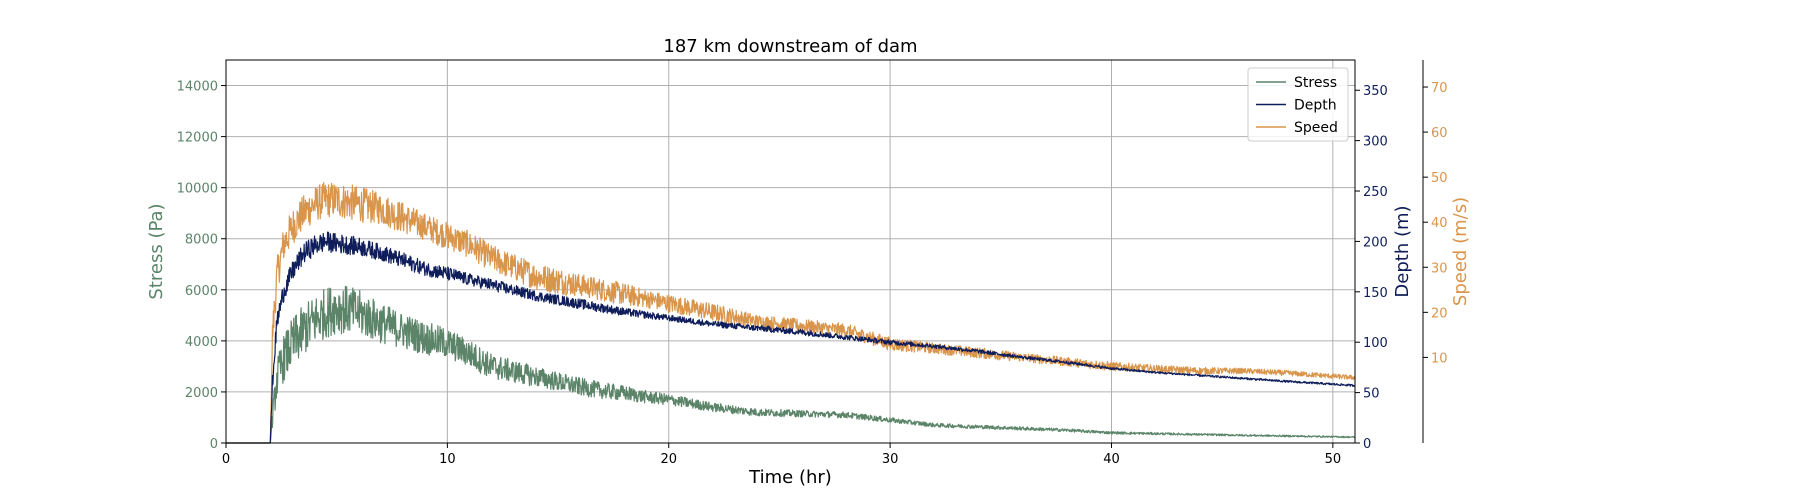 This screenshot has height=504, width=1800. What do you see at coordinates (668, 459) in the screenshot?
I see `x-tick-label: 20` at bounding box center [668, 459].